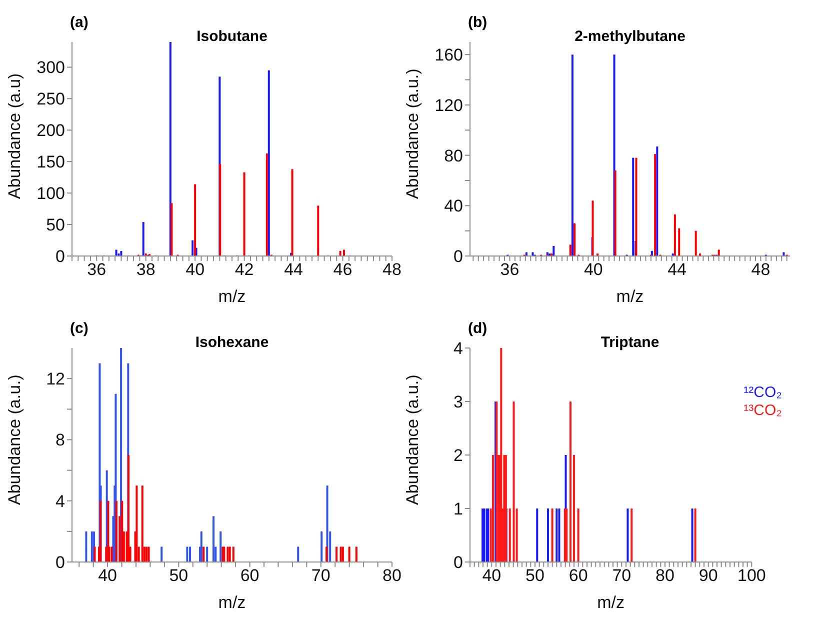 This screenshot has width=813, height=618. Describe the element at coordinates (50, 68) in the screenshot. I see `y-tick-label: 300` at that location.